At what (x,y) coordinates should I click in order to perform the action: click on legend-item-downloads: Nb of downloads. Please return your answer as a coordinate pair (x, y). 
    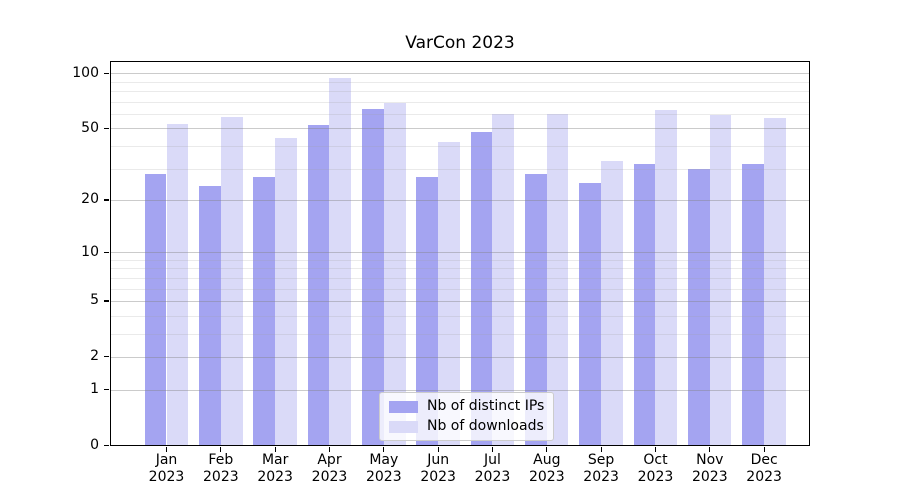
    Looking at the image, I should click on (466, 426).